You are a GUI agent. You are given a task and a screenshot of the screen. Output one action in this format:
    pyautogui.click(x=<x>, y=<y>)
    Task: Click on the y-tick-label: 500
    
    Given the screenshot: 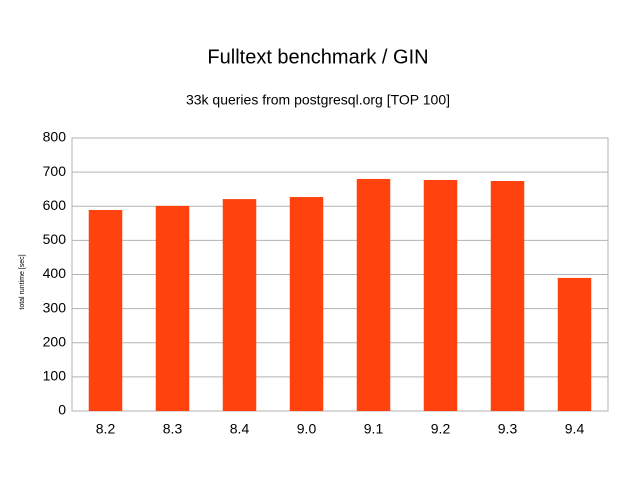 What is the action you would take?
    pyautogui.click(x=55, y=239)
    